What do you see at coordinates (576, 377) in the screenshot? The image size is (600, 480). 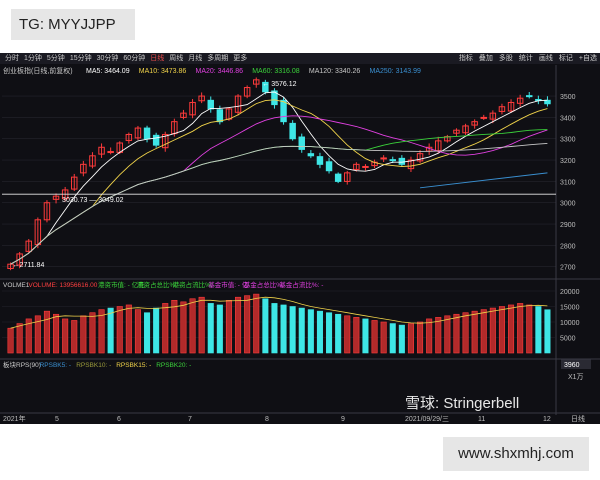 I see `volume-unit: X1万` at bounding box center [576, 377].